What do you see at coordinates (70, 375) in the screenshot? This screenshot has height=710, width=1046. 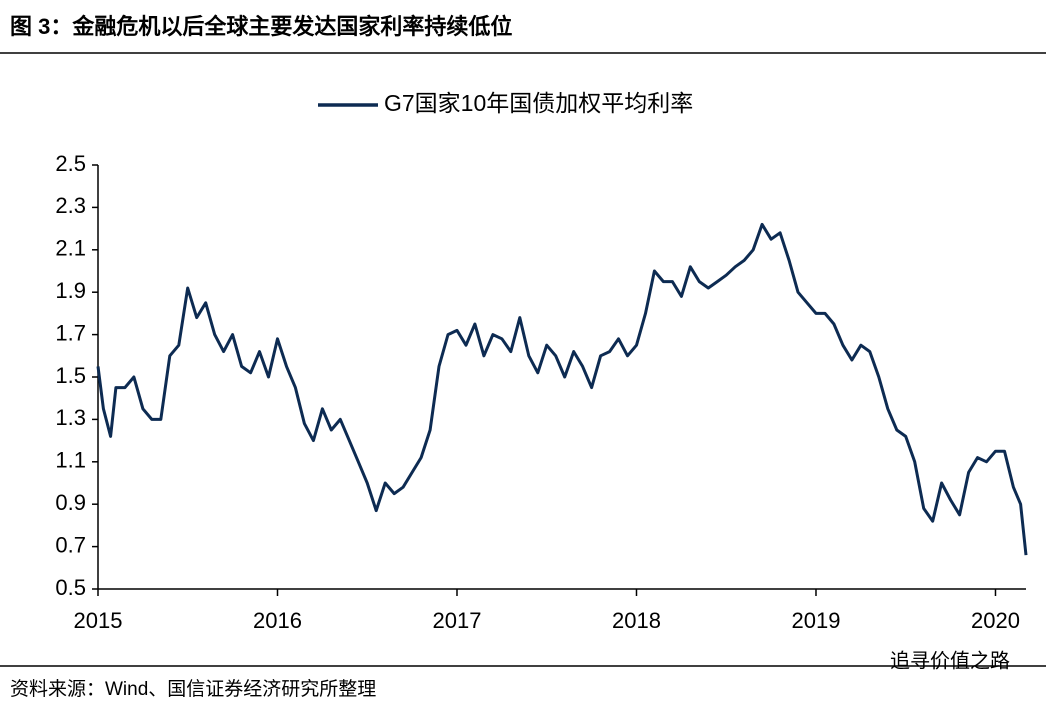 I see `y-tick-label: 1.5` at bounding box center [70, 375].